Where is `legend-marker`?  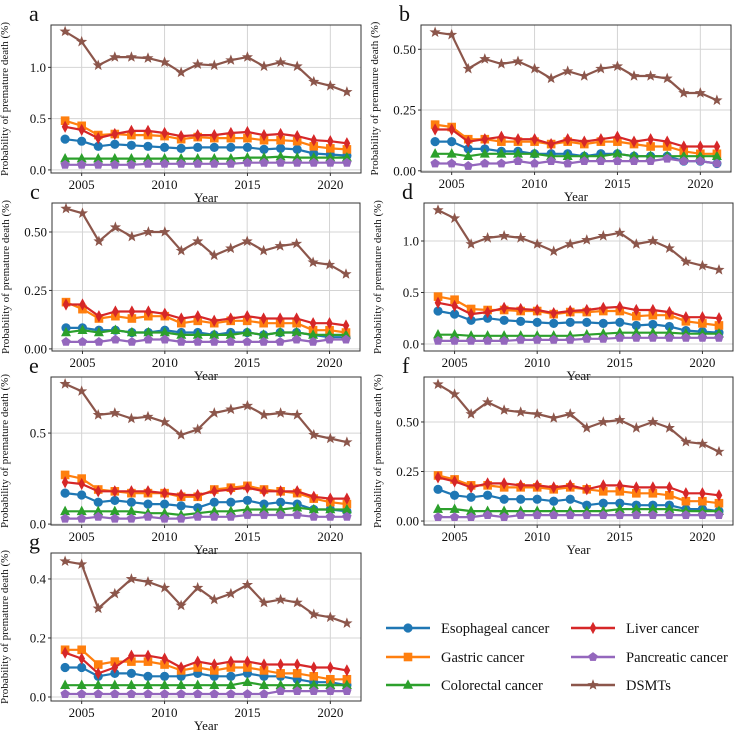
legend-marker is located at coordinates (593, 684).